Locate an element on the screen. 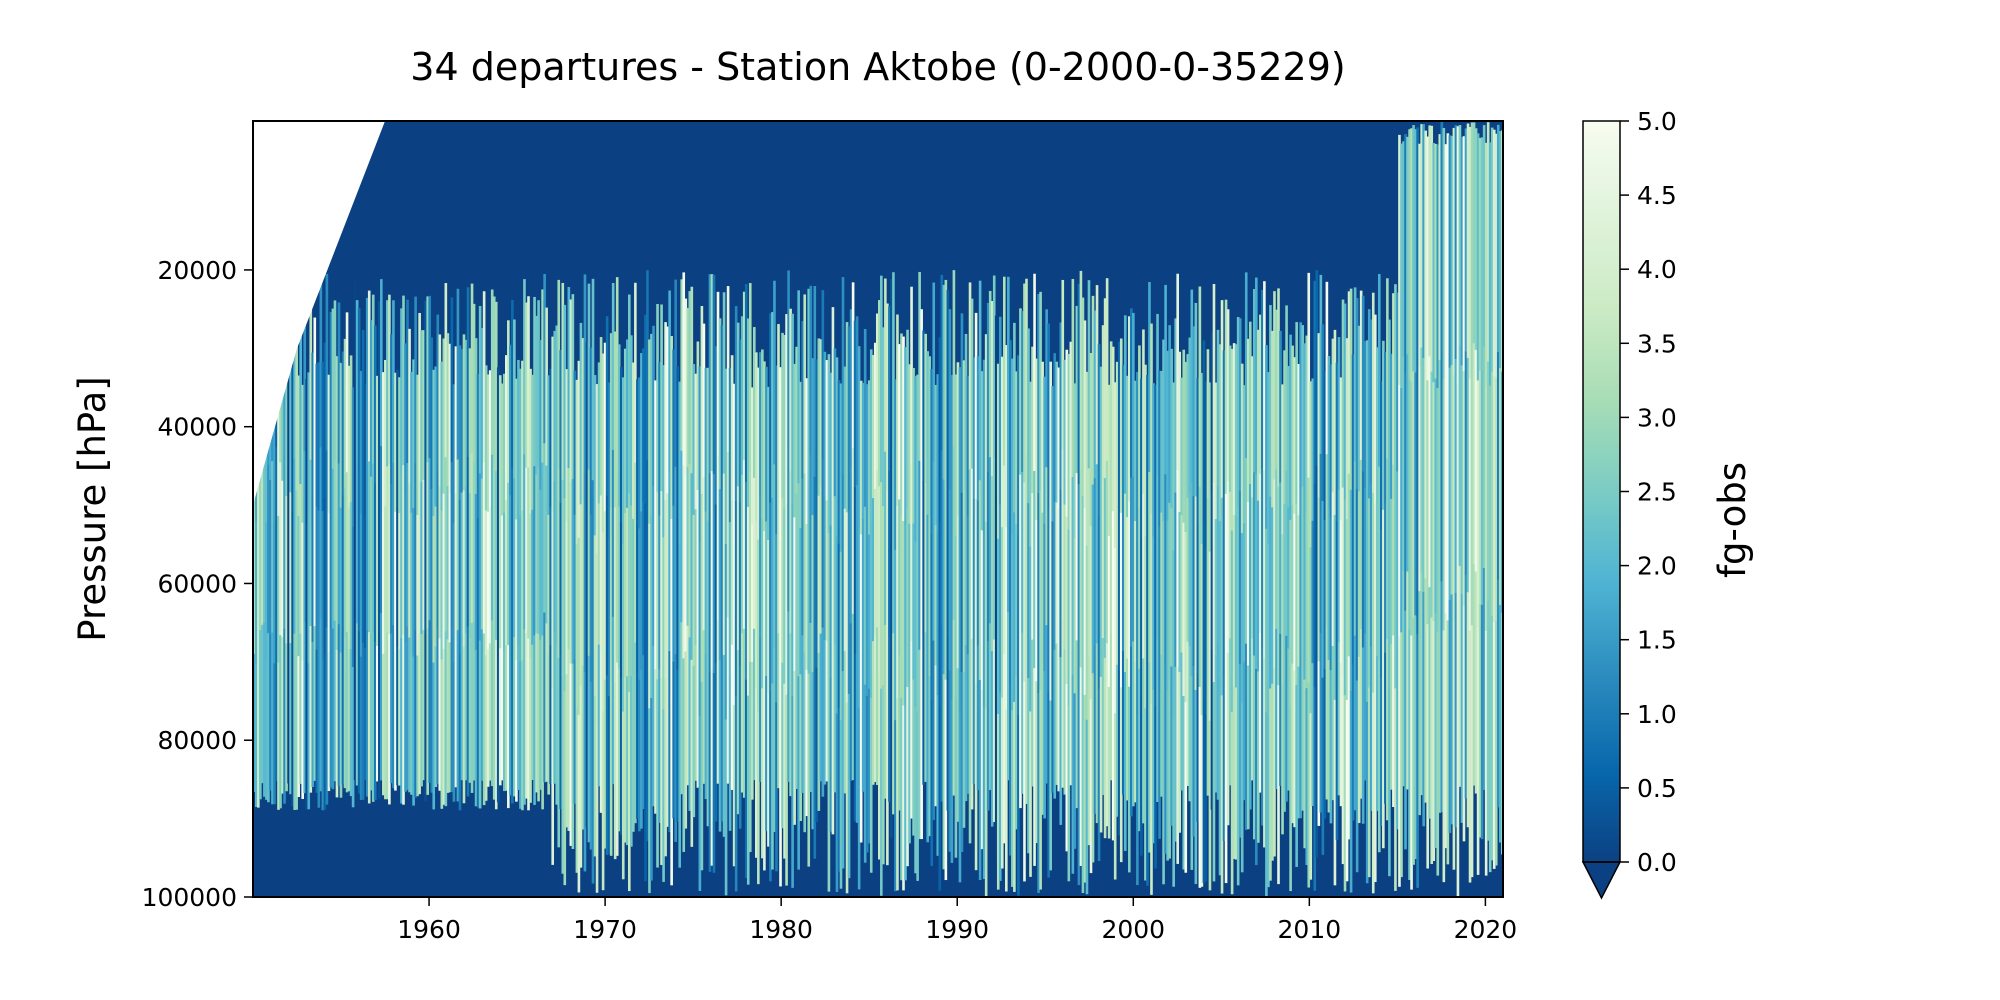 The image size is (2000, 1000). colorbar-label: fg-obs is located at coordinates (1732, 520).